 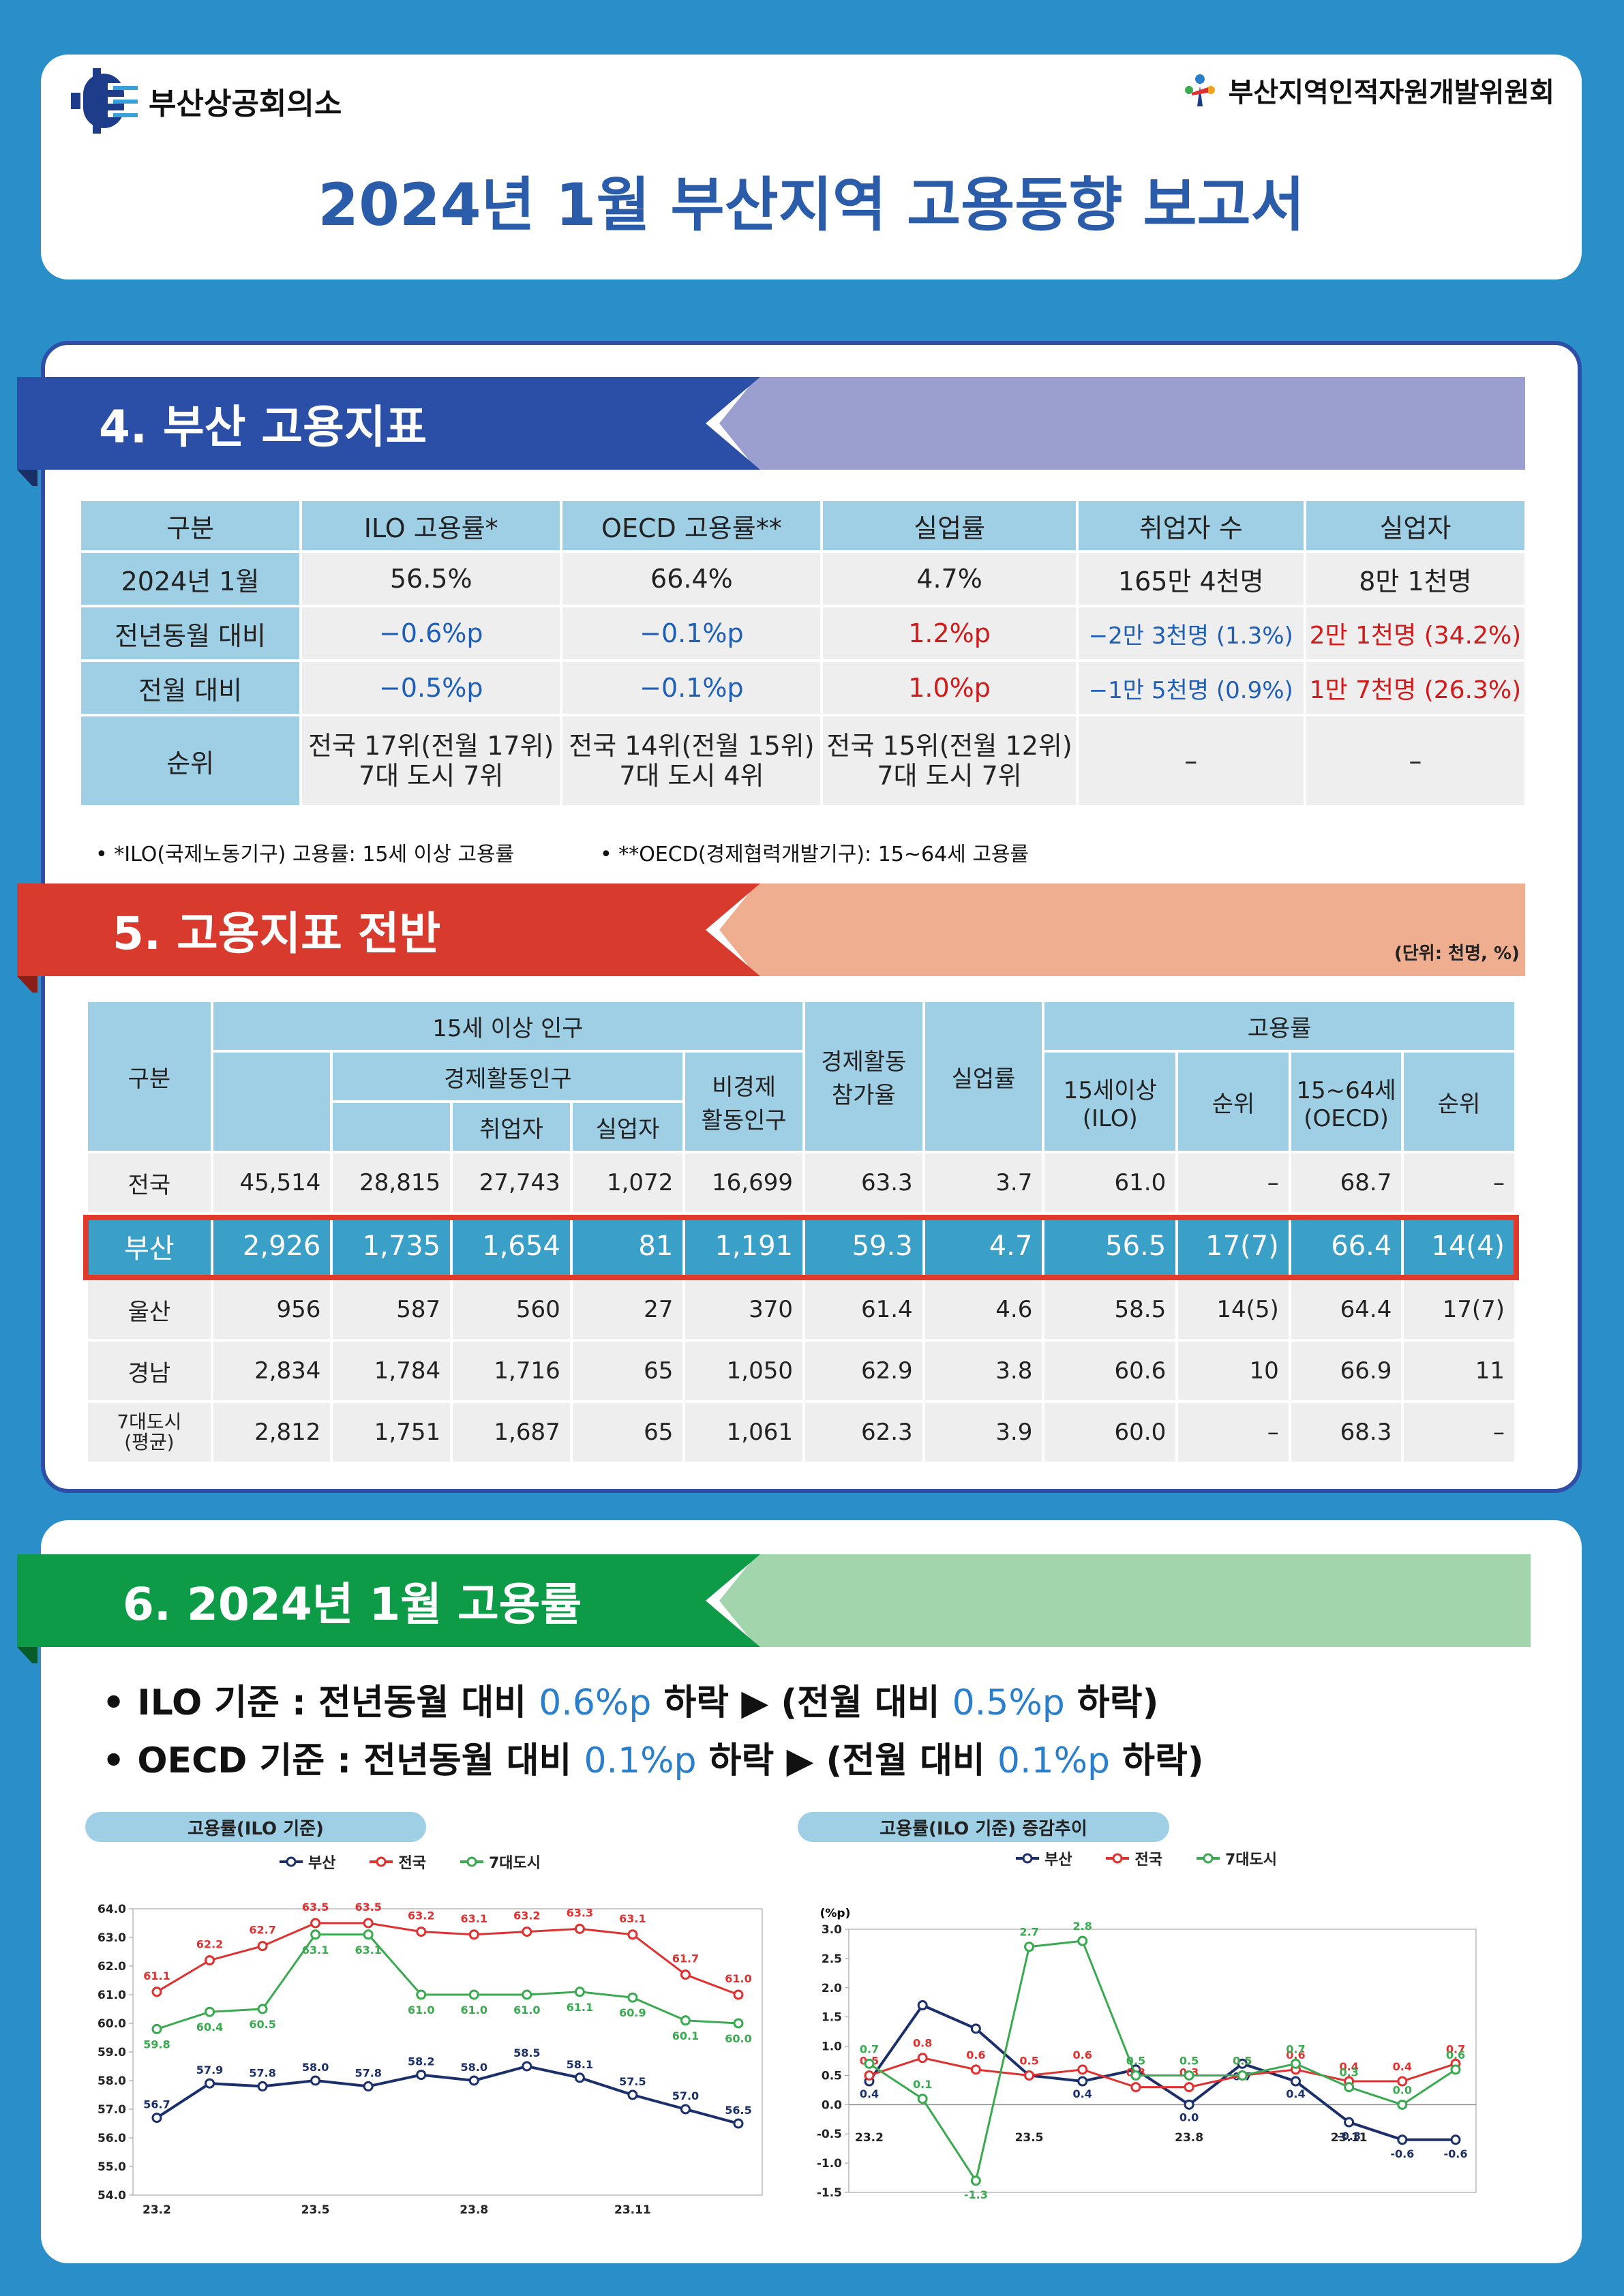 I want to click on header-cell, so click(x=272, y=1102).